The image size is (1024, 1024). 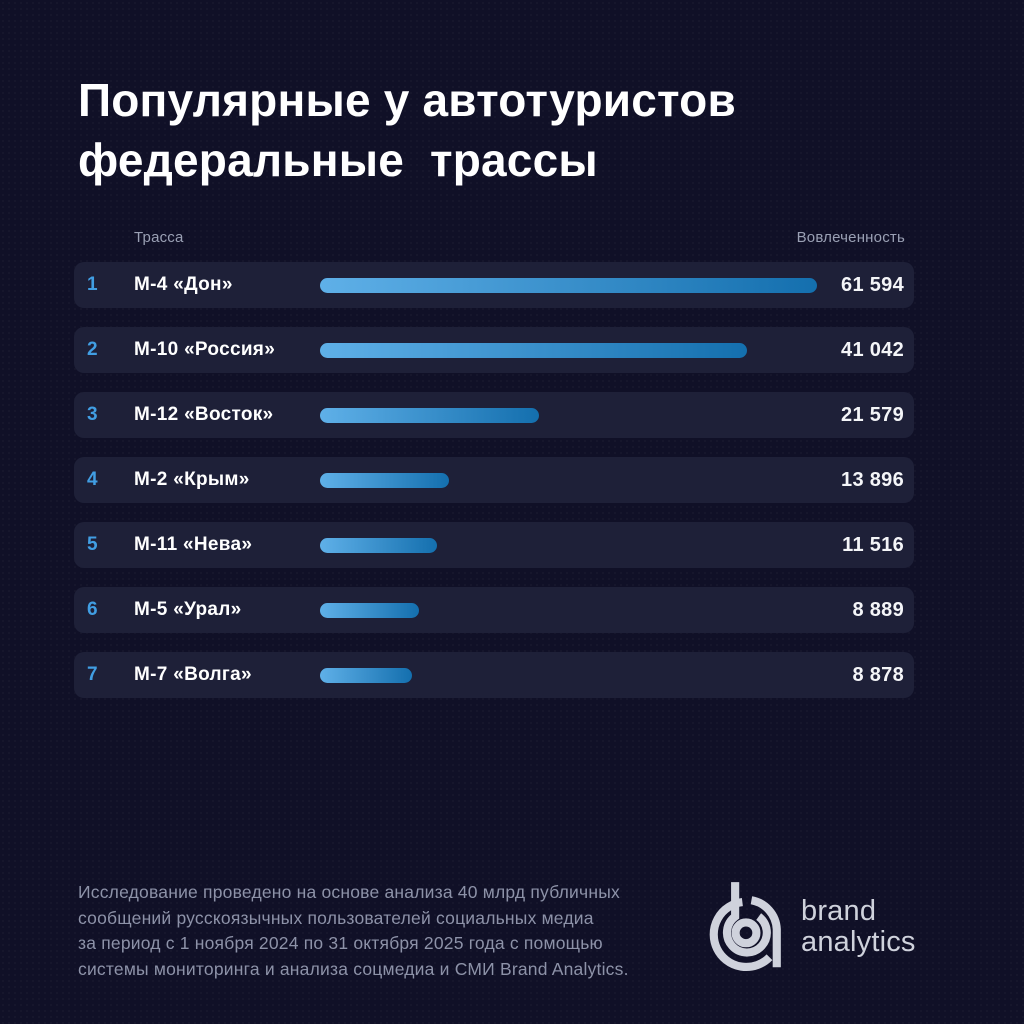 I want to click on road-name: М-7 «Волга», so click(x=193, y=674).